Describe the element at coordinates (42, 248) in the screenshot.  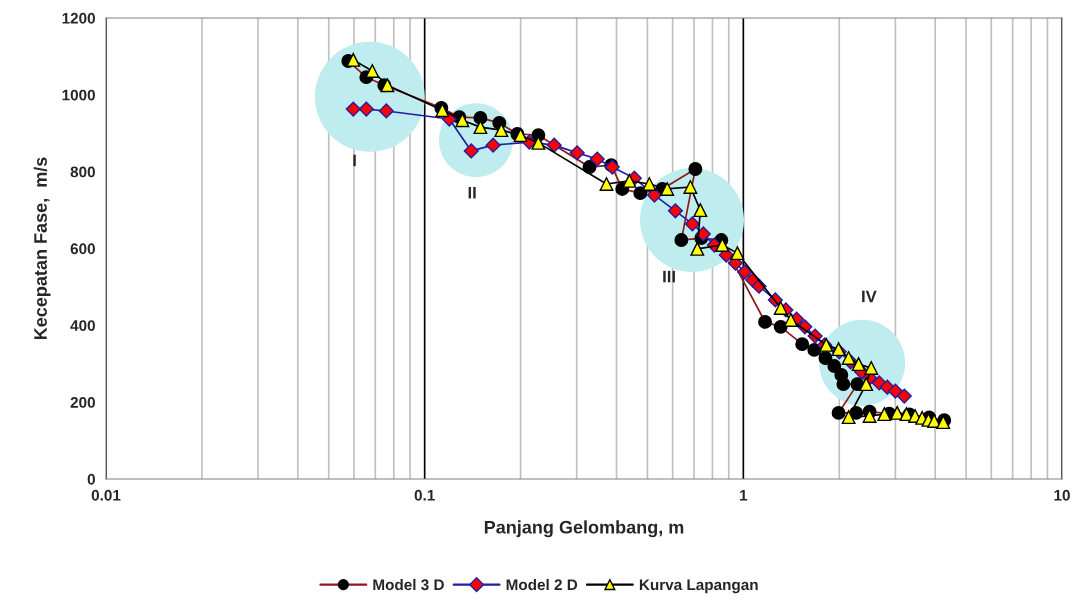
I see `y-axis-title: Kecepatan Fase, m/s` at that location.